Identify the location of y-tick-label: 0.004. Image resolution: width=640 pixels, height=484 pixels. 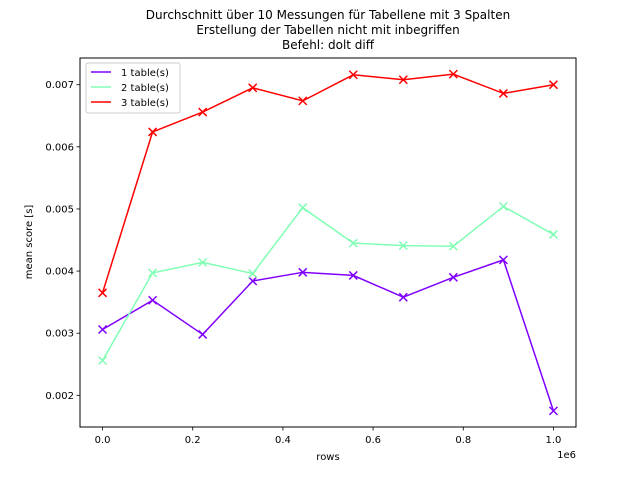
(59, 272).